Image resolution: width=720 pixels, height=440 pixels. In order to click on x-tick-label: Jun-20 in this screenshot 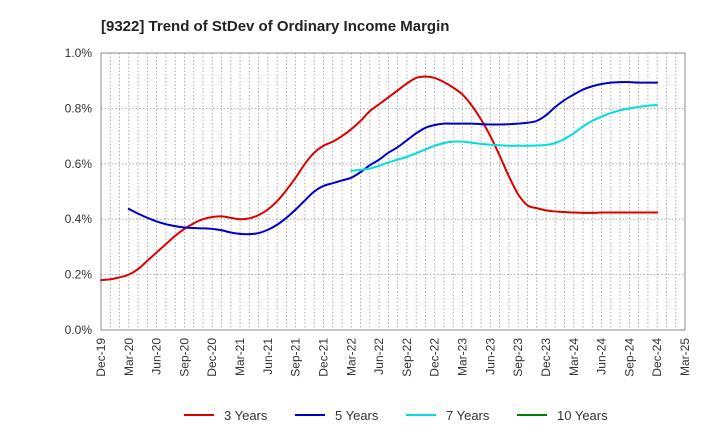, I will do `click(157, 356)`.